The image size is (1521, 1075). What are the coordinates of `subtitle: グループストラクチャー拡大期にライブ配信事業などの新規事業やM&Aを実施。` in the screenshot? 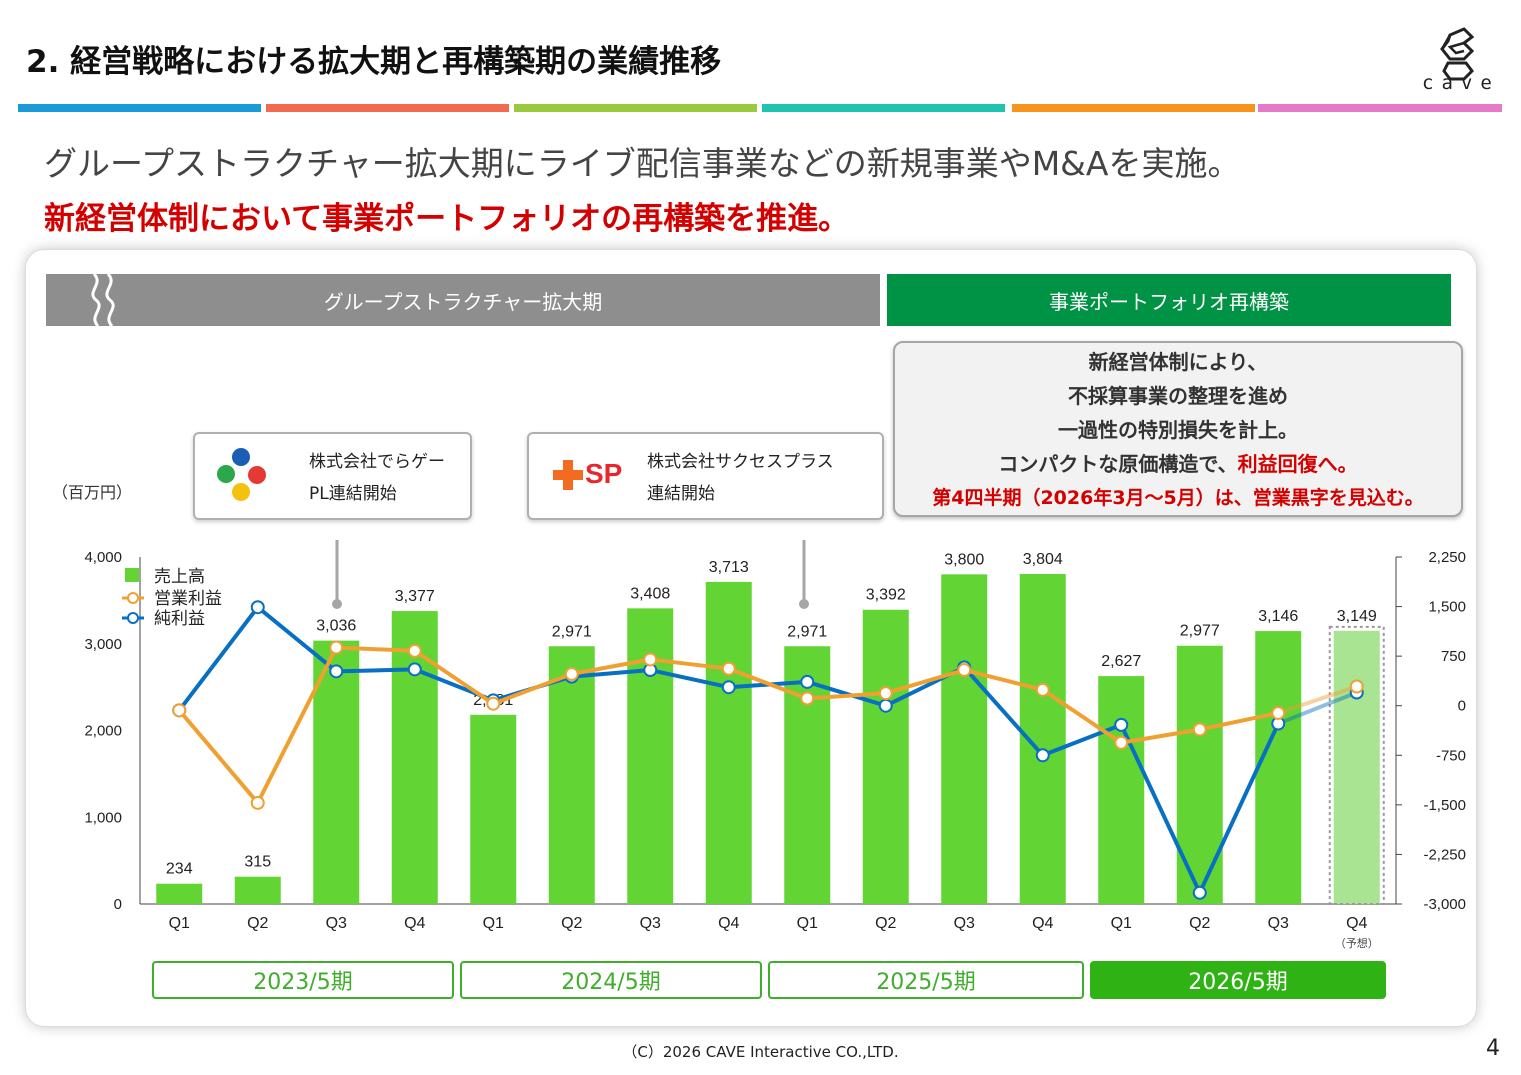 It's located at (642, 163).